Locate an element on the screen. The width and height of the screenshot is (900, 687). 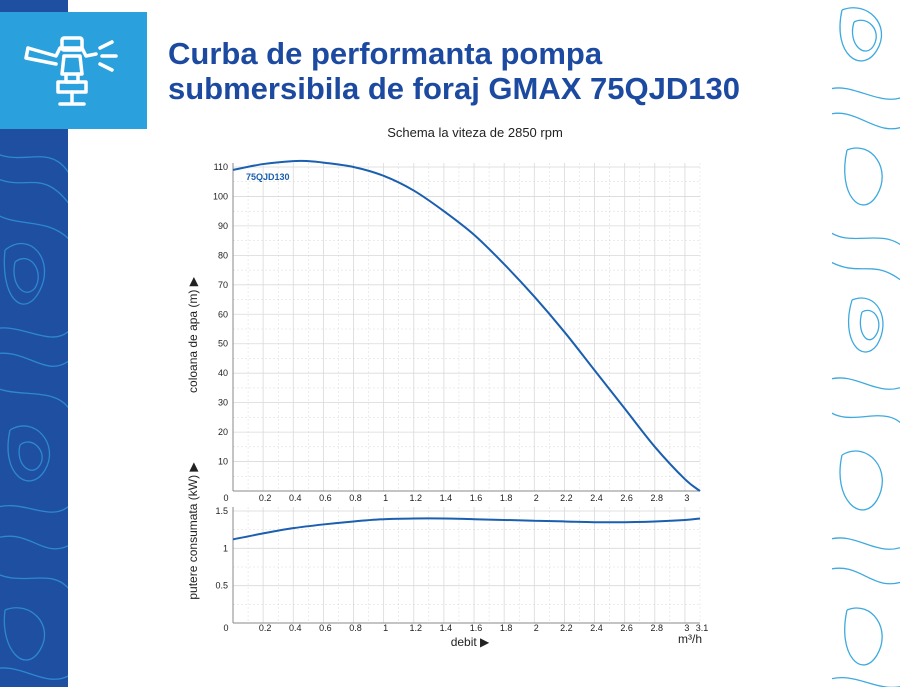
sprinkler-icon is located at coordinates (71, 71).